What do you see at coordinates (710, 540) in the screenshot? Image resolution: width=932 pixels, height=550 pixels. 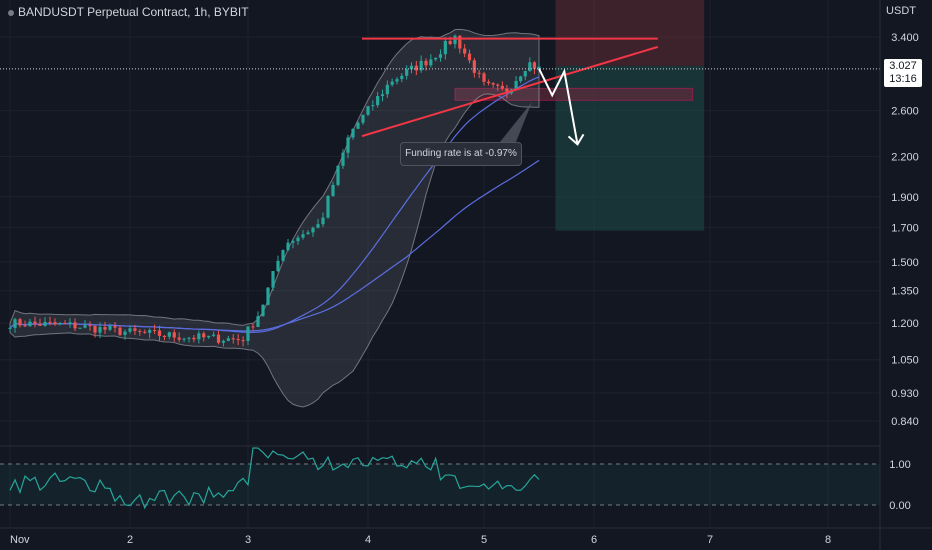 I see `x-tick-label: 7` at bounding box center [710, 540].